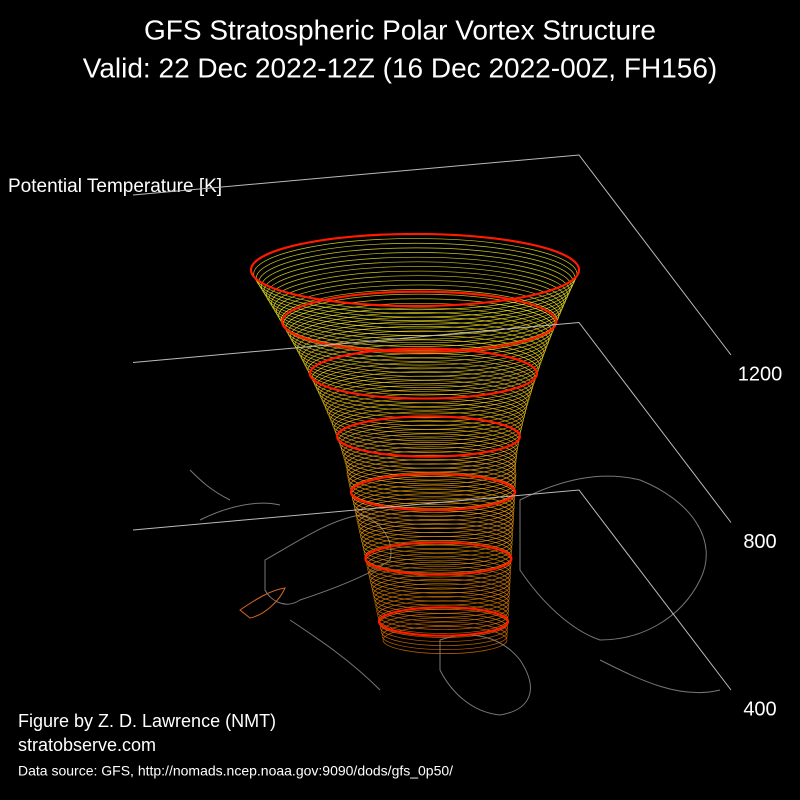  Describe the element at coordinates (262, 603) in the screenshot. I see `coastline-highlight` at that location.